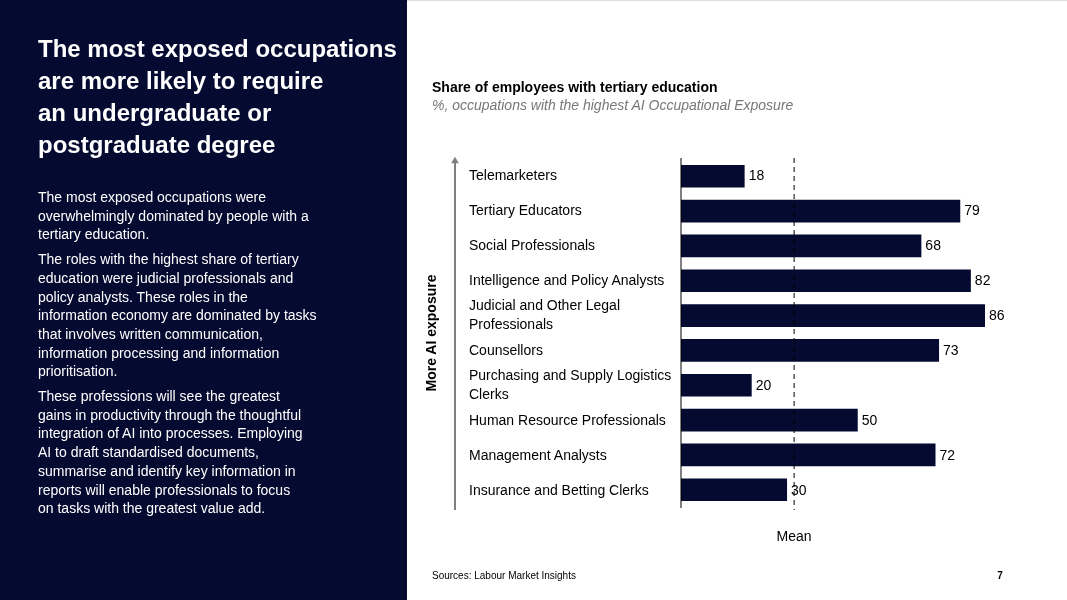 The image size is (1067, 600). What do you see at coordinates (763, 384) in the screenshot?
I see `data-label: 20` at bounding box center [763, 384].